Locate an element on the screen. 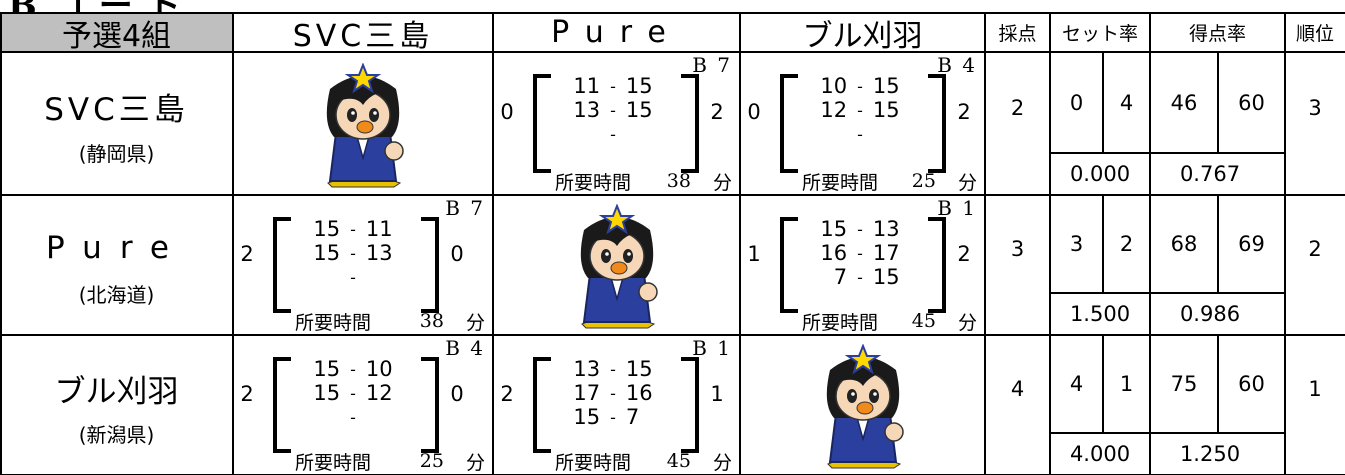  score-row: 16-17 is located at coordinates (860, 253).